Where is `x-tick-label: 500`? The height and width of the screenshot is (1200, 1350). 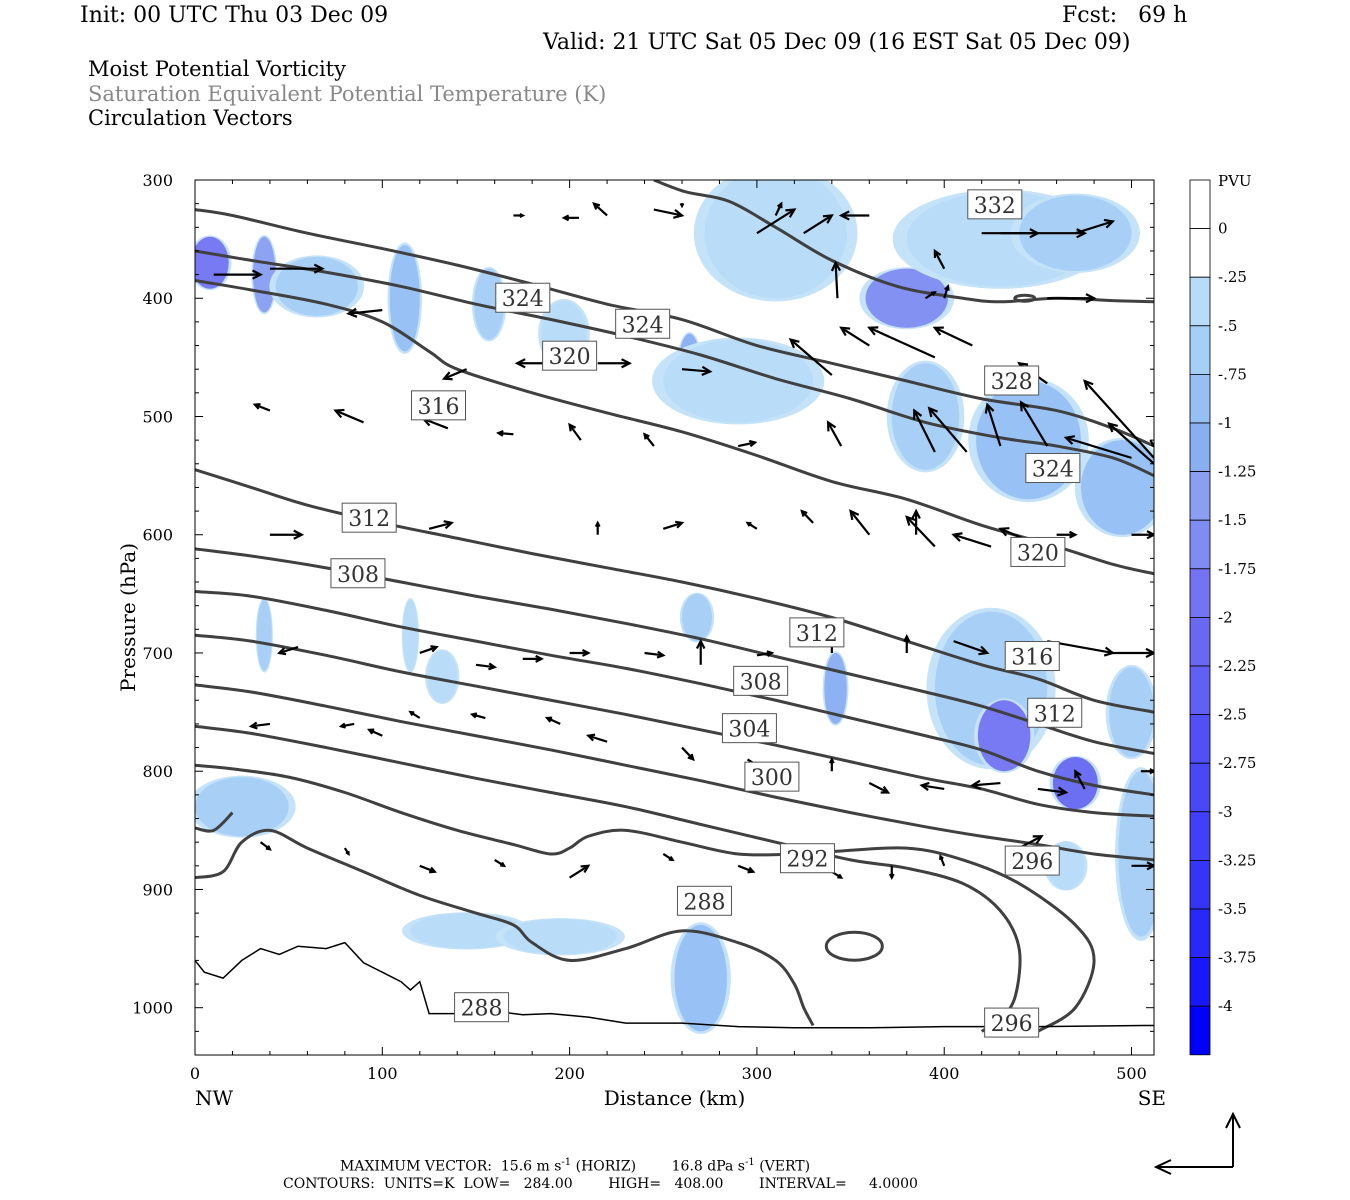
x-tick-label: 500 is located at coordinates (1131, 1073).